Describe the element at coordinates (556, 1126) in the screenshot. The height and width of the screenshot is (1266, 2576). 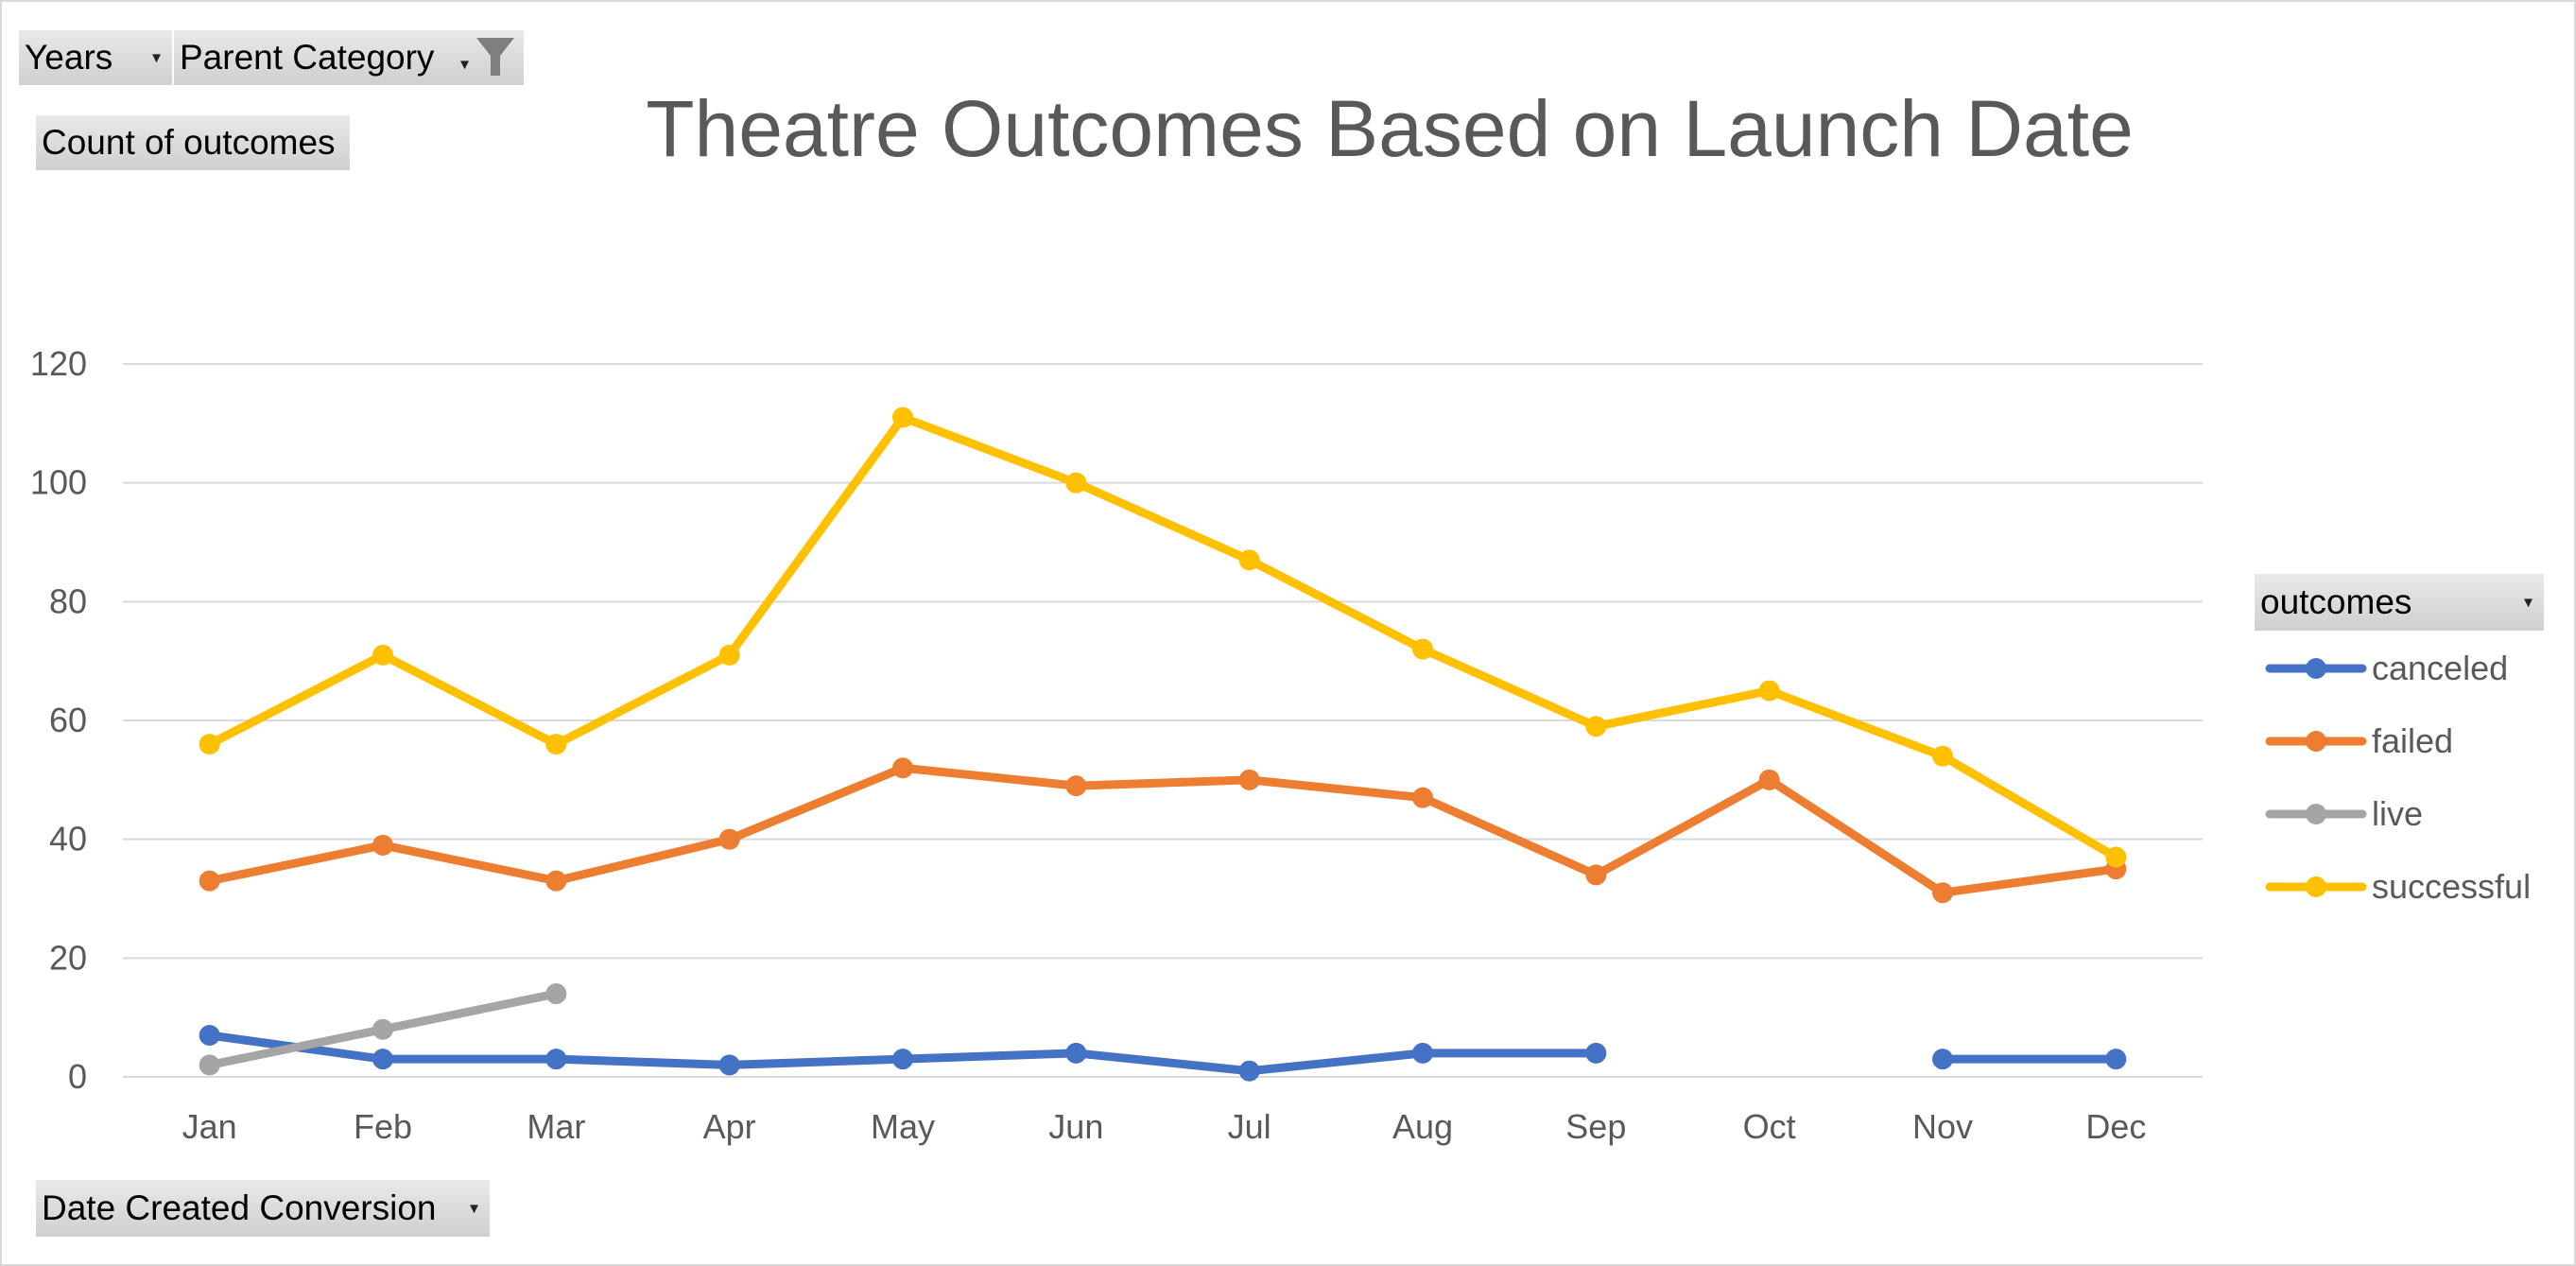
I see `x-tick-label: Mar` at that location.